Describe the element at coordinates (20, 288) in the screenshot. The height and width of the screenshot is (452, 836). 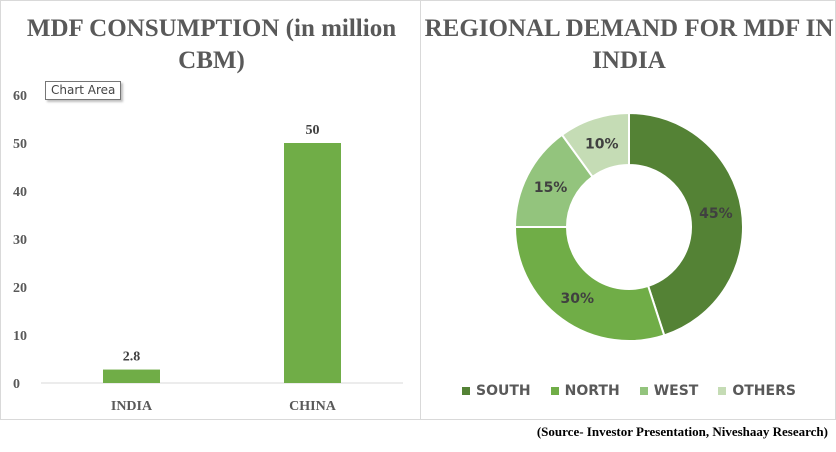
I see `y-tick-label: 20` at that location.